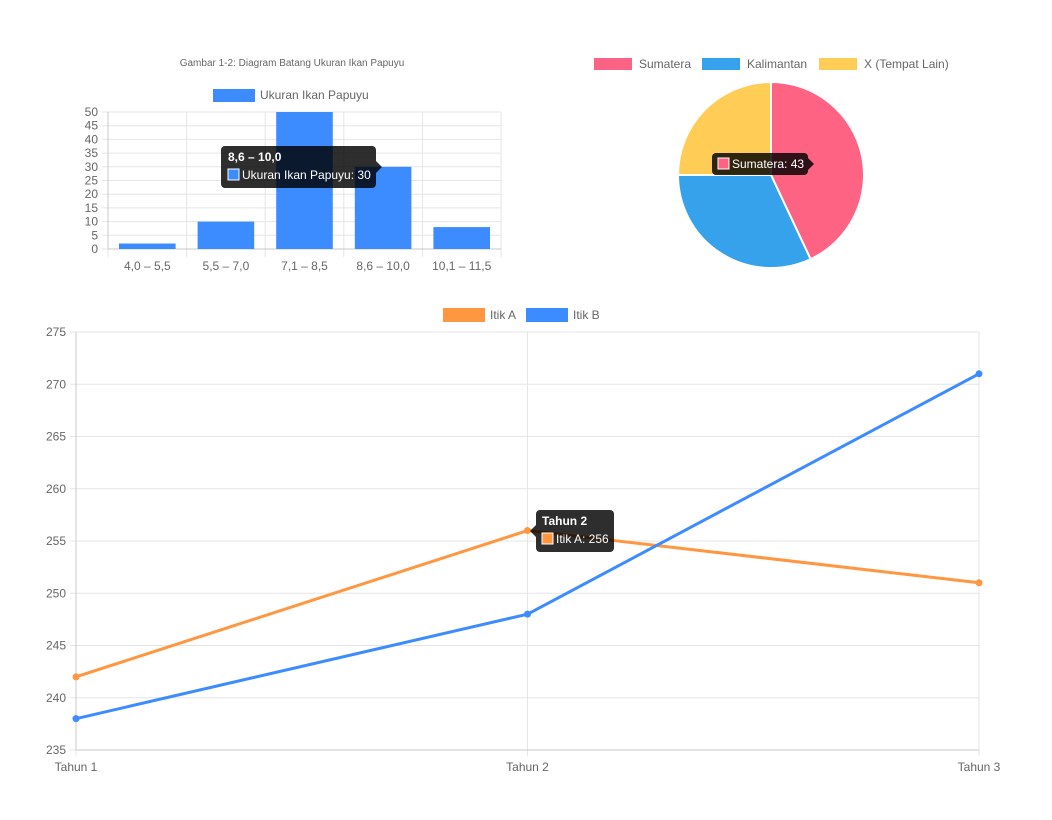 The image size is (1052, 820). I want to click on line-y-tick-label: 260, so click(56, 489).